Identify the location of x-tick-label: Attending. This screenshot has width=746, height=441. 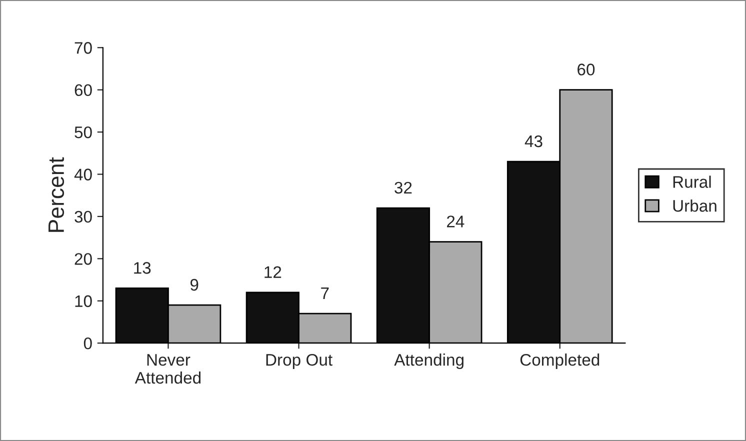
(429, 362).